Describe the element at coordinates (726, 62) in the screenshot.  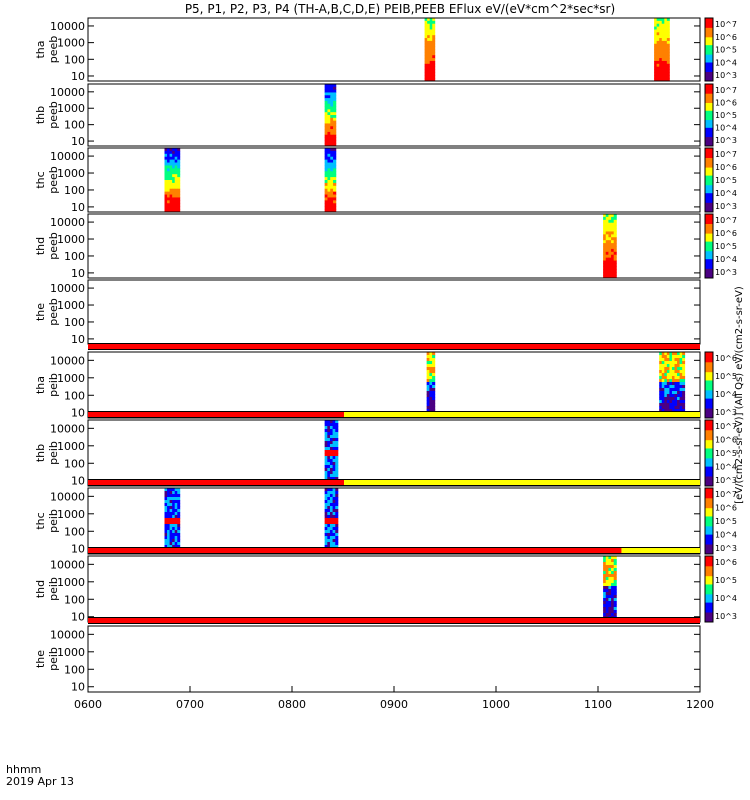
I see `colorbar-tick-label: 10^4` at that location.